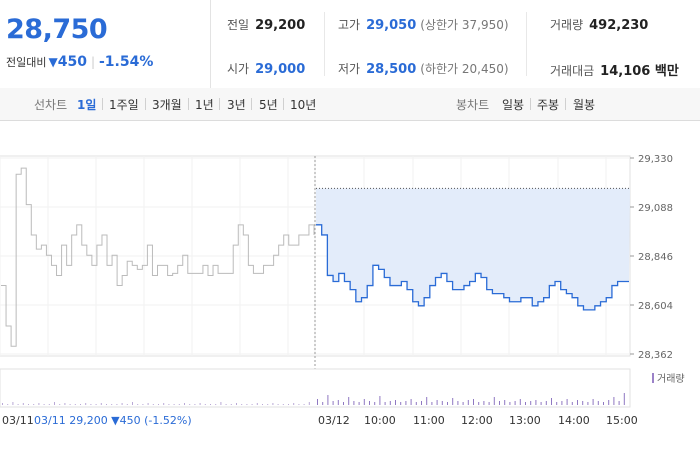  Describe the element at coordinates (473, 105) in the screenshot. I see `candle-chart-label: 봉차트` at that location.